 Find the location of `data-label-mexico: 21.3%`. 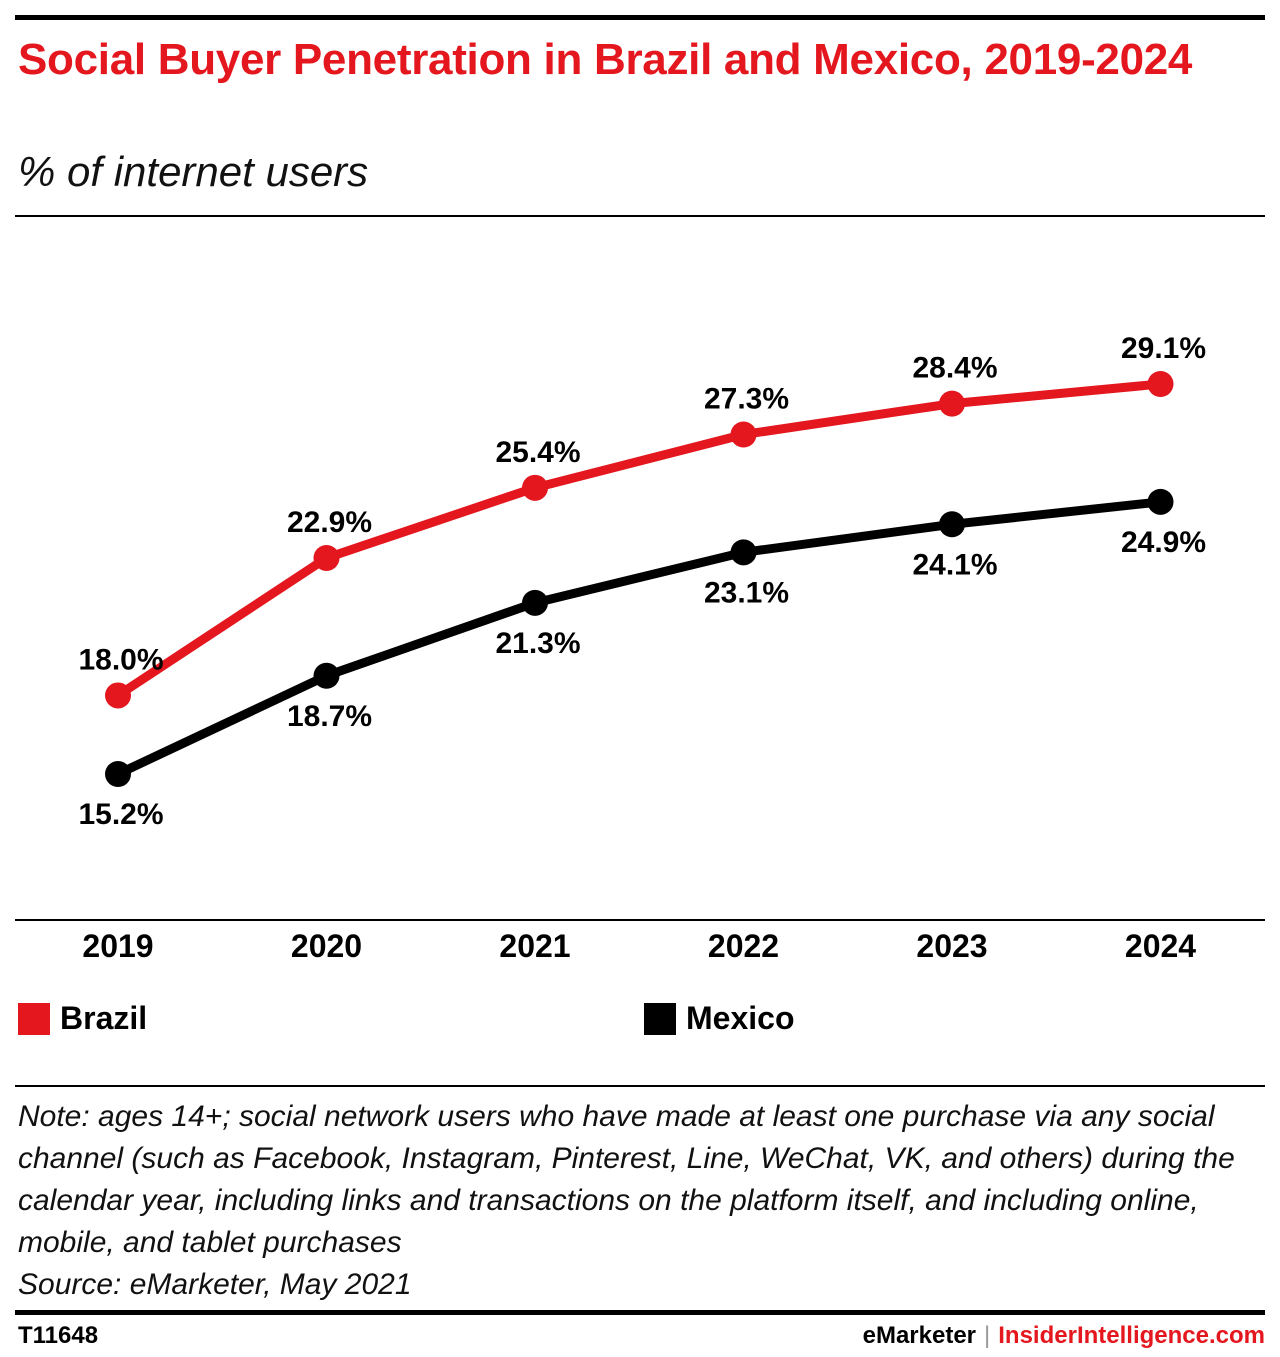

data-label-mexico: 21.3% is located at coordinates (537, 643).